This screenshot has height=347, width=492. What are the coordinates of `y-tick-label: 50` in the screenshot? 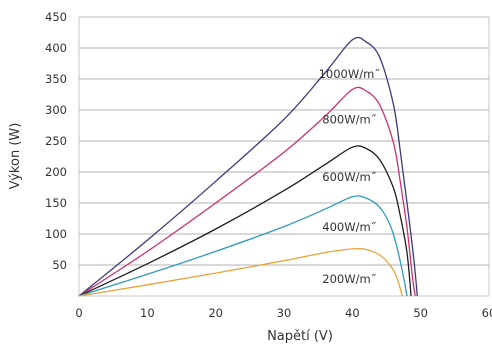 It's located at (59, 265).